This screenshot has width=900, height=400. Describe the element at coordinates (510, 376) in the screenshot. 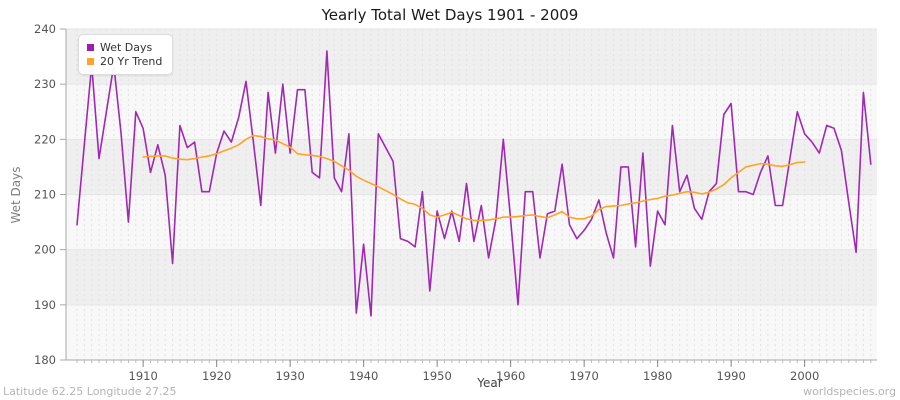

I see `x-tick-label: 1960` at that location.